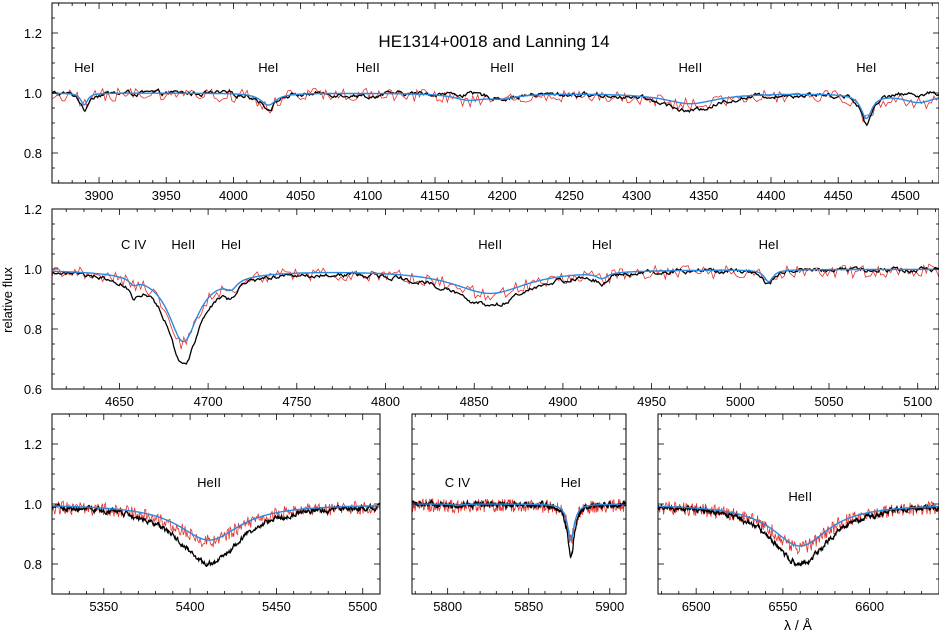 The width and height of the screenshot is (939, 633). What do you see at coordinates (33, 389) in the screenshot?
I see `y-tick-label: 0.6` at bounding box center [33, 389].